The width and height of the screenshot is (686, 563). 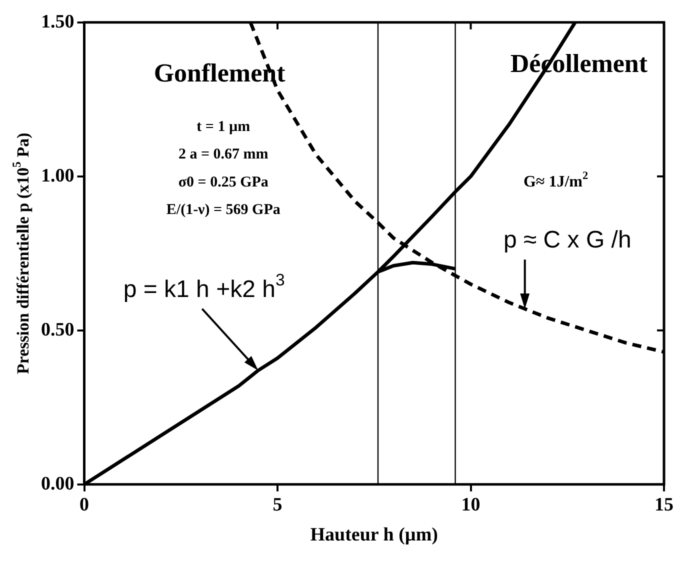 What do you see at coordinates (223, 154) in the screenshot?
I see `annotation: 2 a = 0.67 mm` at bounding box center [223, 154].